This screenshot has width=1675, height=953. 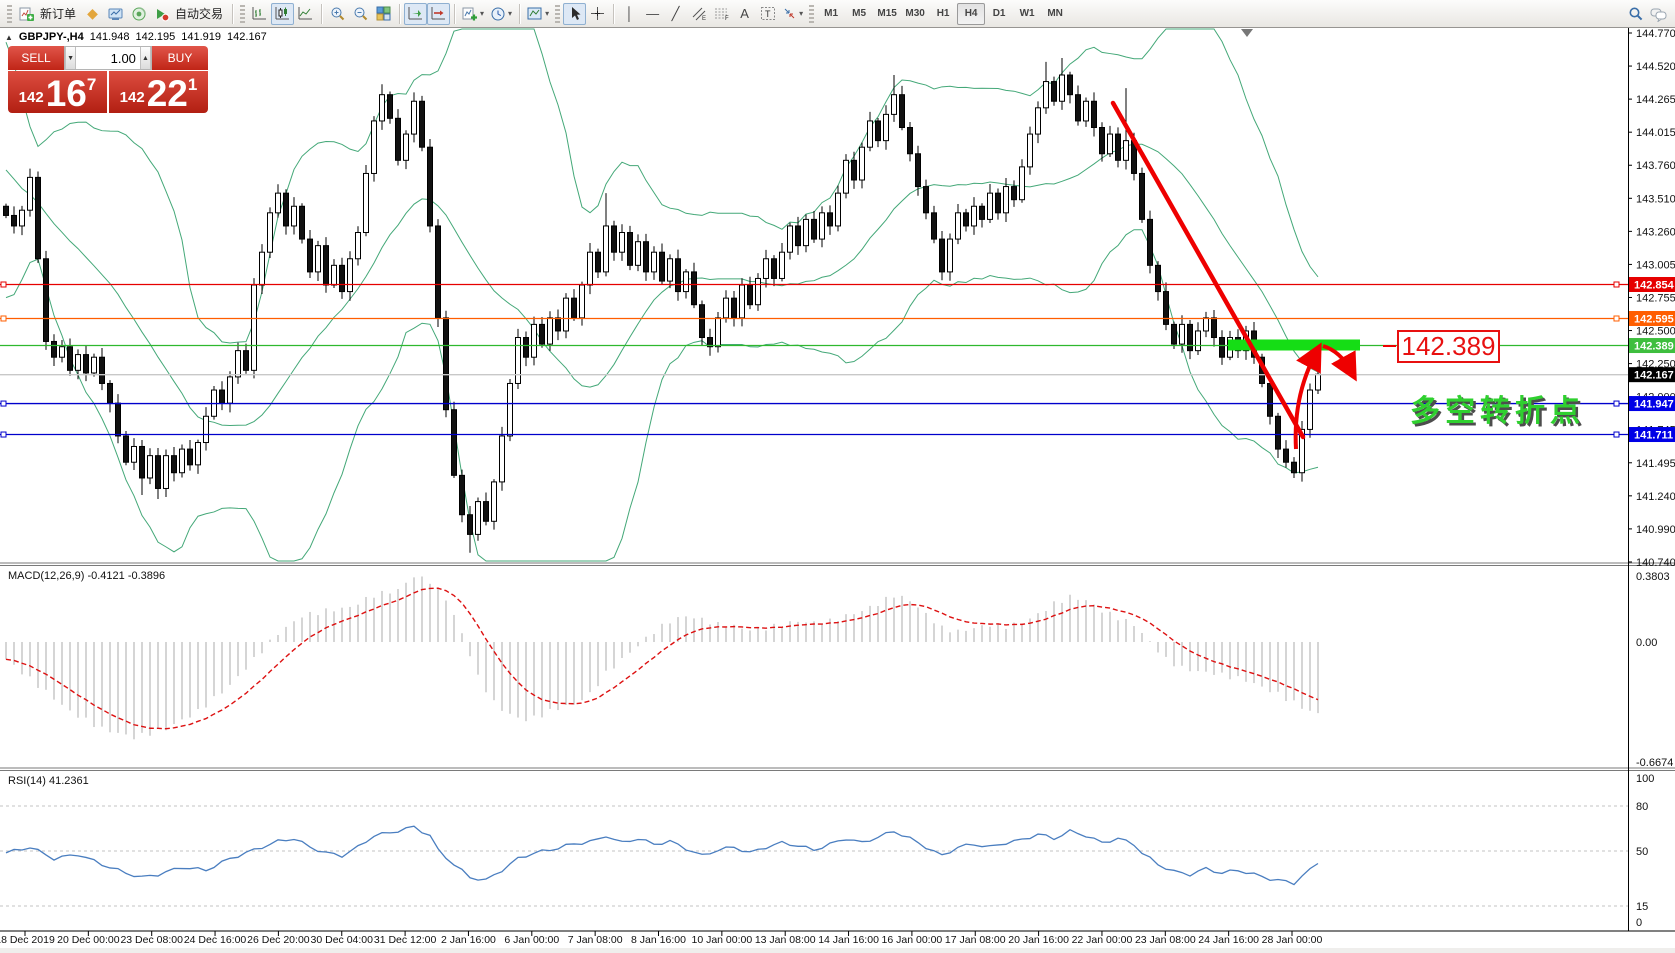 I want to click on svg-text: 142.755, so click(x=1655, y=298).